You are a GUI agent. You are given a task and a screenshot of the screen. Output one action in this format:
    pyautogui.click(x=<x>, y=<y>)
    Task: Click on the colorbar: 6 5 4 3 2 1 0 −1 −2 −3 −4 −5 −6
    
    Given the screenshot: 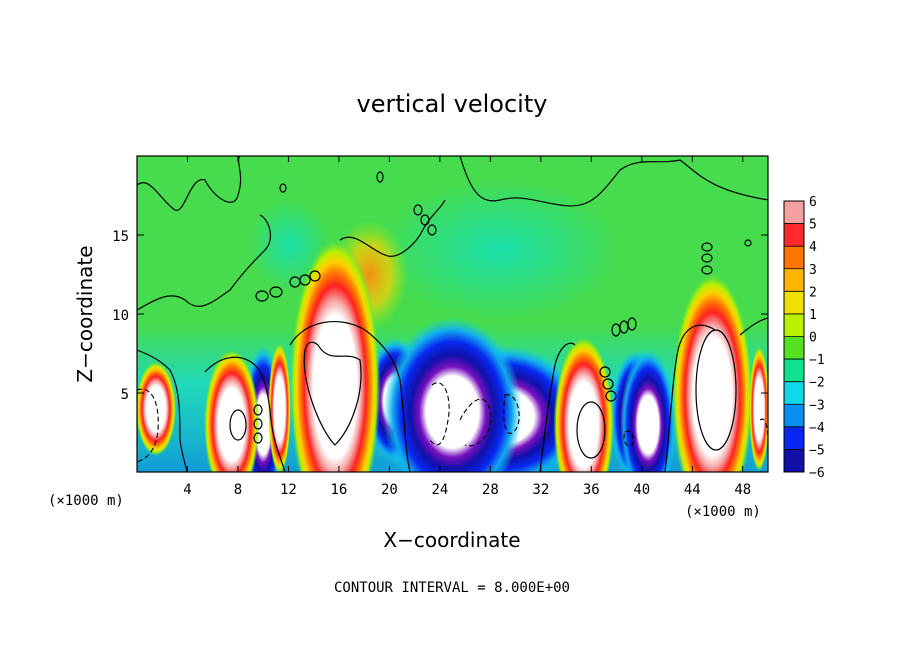 What is the action you would take?
    pyautogui.click(x=804, y=338)
    